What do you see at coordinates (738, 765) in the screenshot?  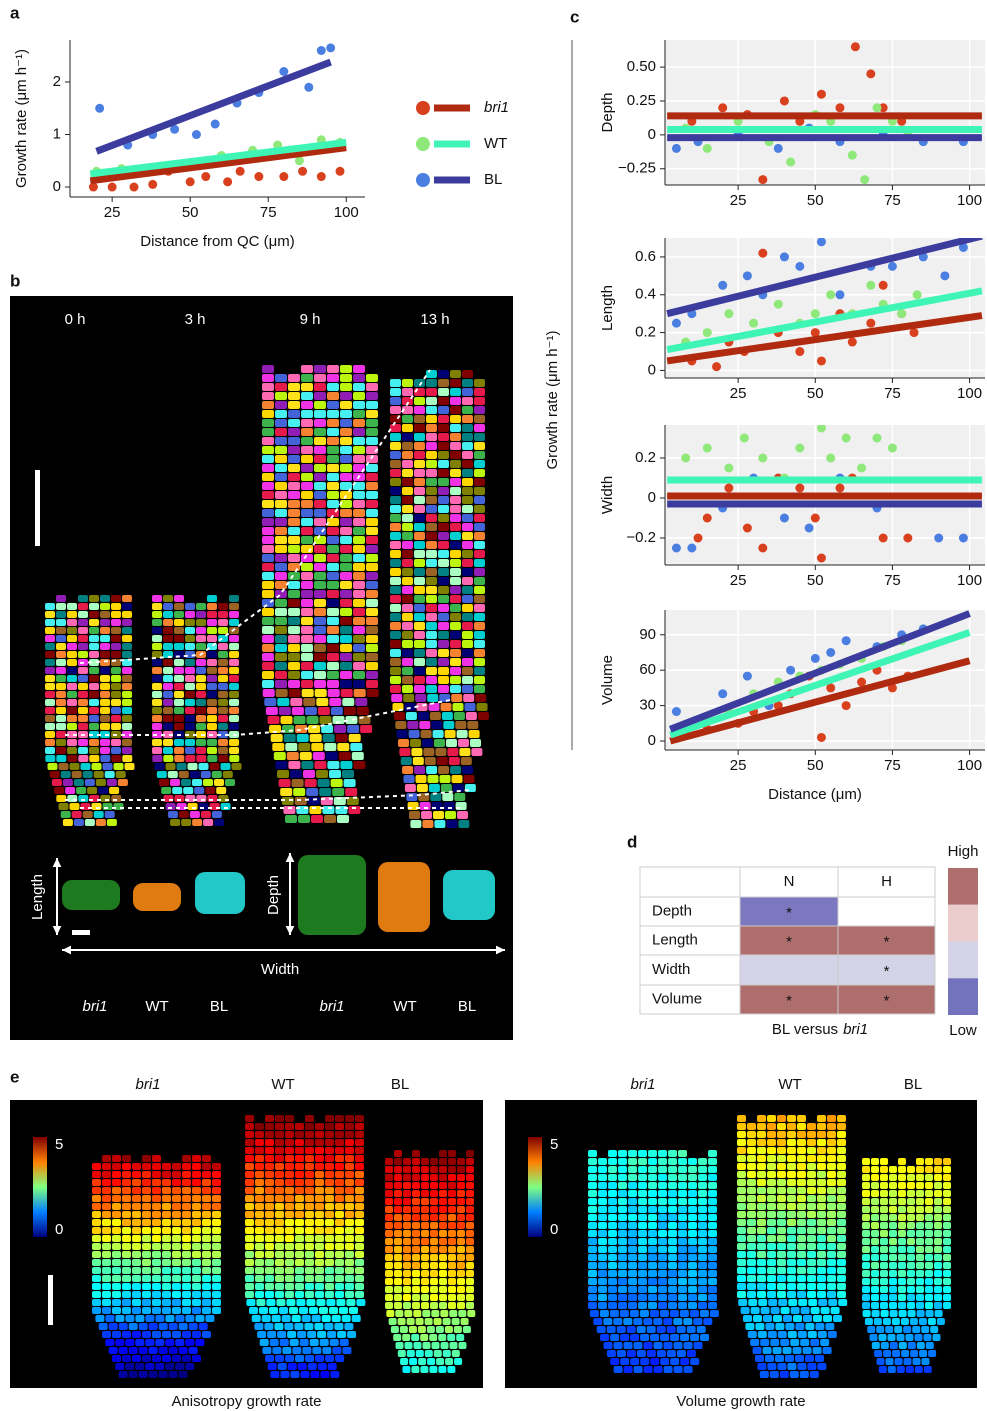 I see `x-tick-label: 25` at bounding box center [738, 765].